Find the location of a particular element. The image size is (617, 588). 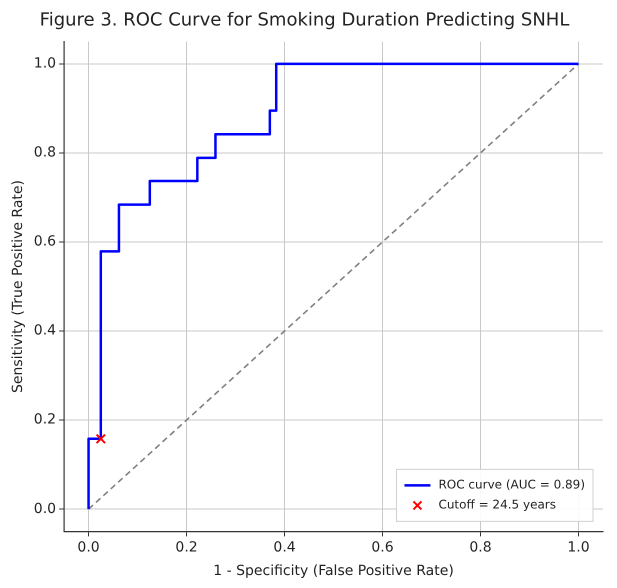

y-tick-label: 0.6 is located at coordinates (45, 242).